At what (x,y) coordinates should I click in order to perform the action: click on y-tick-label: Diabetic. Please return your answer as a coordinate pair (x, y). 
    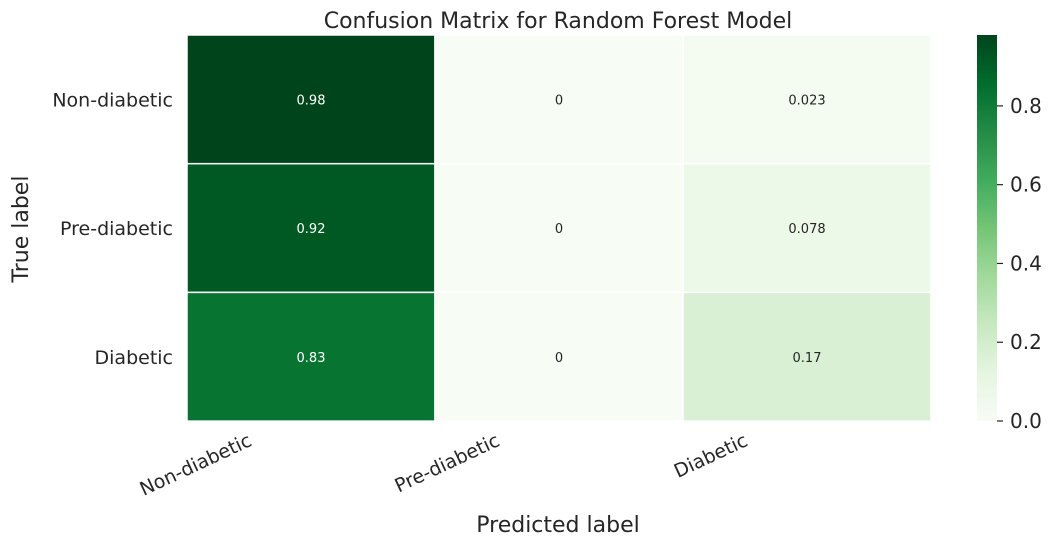
    Looking at the image, I should click on (134, 358).